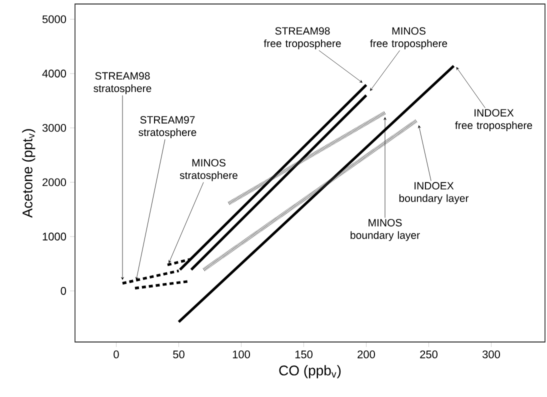  What do you see at coordinates (29, 173) in the screenshot?
I see `y-axis-title: Acetone (ppt$_{v}$)` at bounding box center [29, 173].